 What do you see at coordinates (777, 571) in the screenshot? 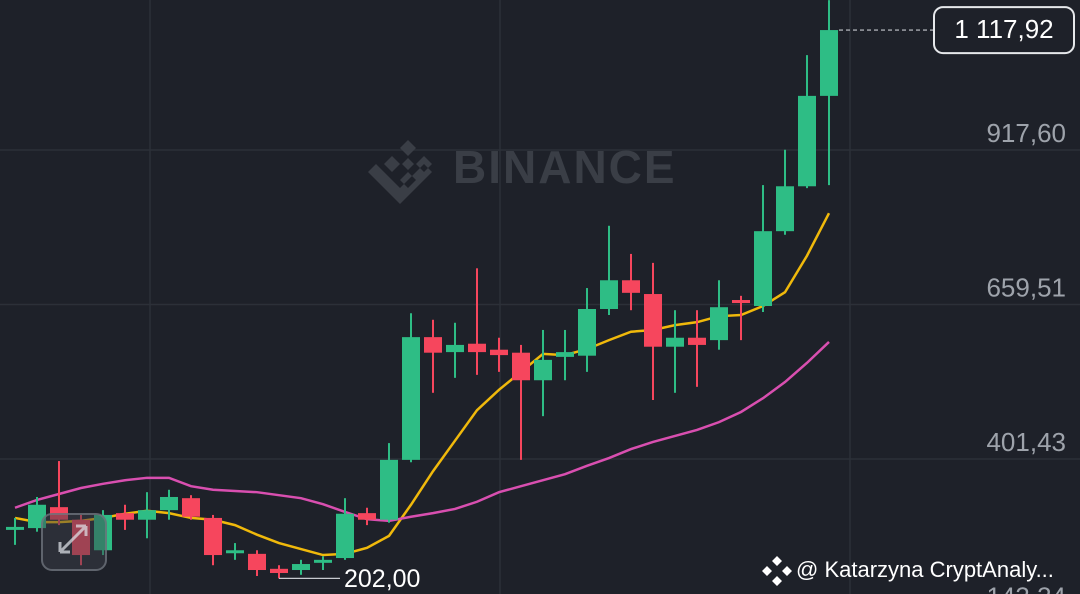
I see `credit-logo` at bounding box center [777, 571].